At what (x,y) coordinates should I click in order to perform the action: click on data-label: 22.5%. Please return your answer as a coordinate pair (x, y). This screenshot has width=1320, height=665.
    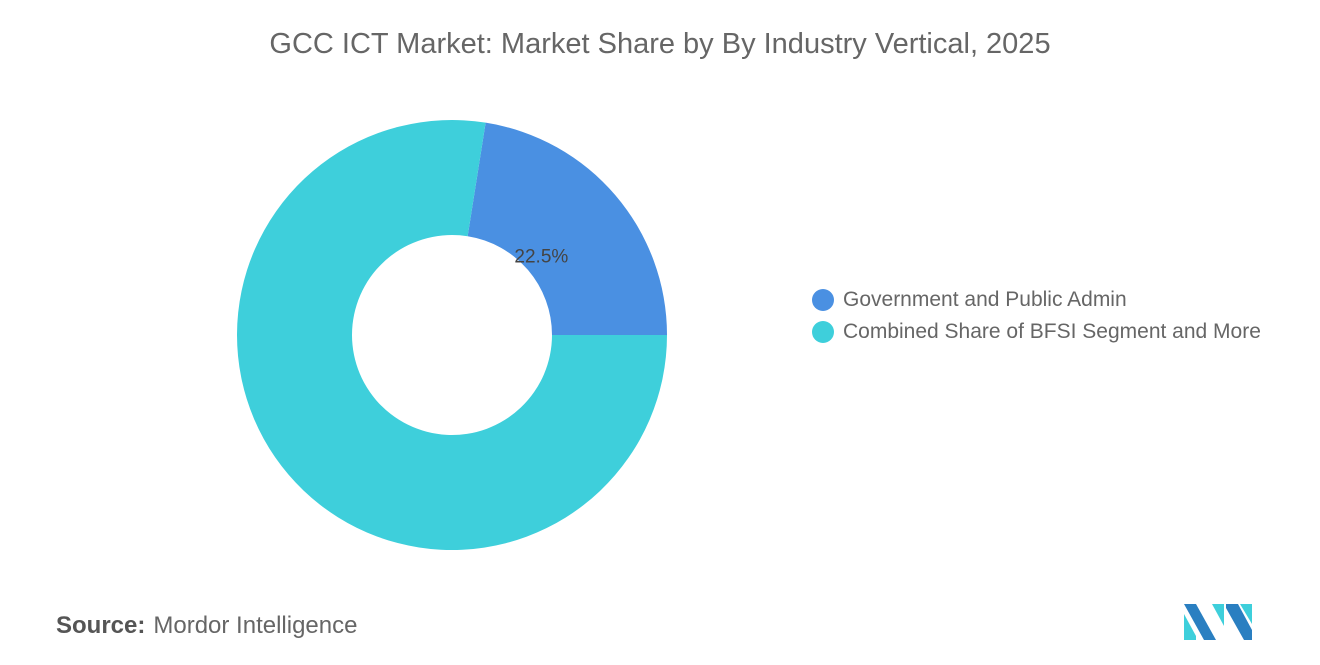
    Looking at the image, I should click on (541, 257).